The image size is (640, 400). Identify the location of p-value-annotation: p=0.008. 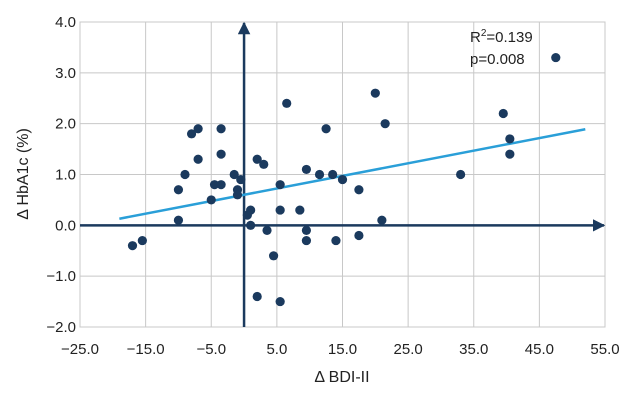
(497, 59).